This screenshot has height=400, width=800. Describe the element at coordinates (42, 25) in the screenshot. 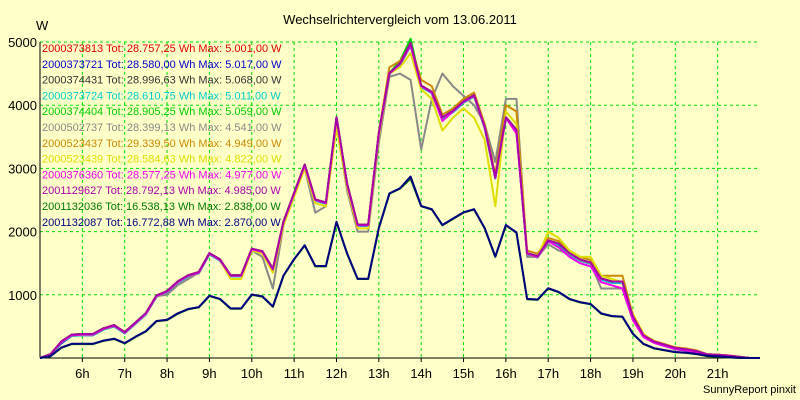

I see `y-axis-unit-label: W` at that location.